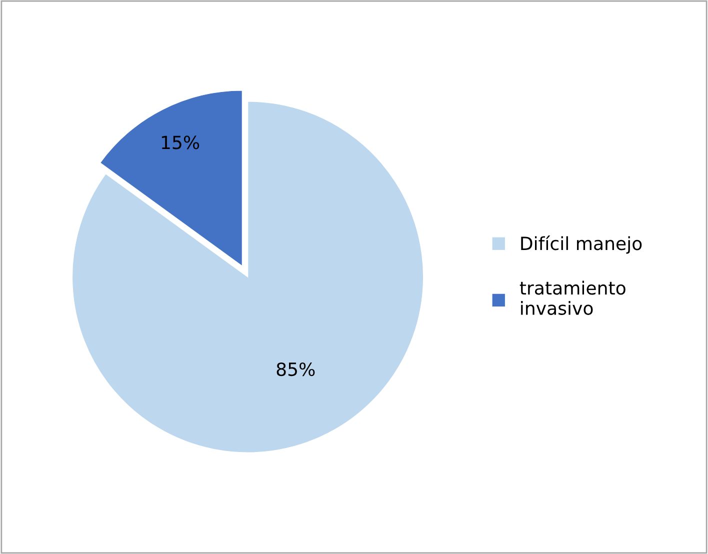  Describe the element at coordinates (295, 369) in the screenshot. I see `data-label: 85%` at that location.